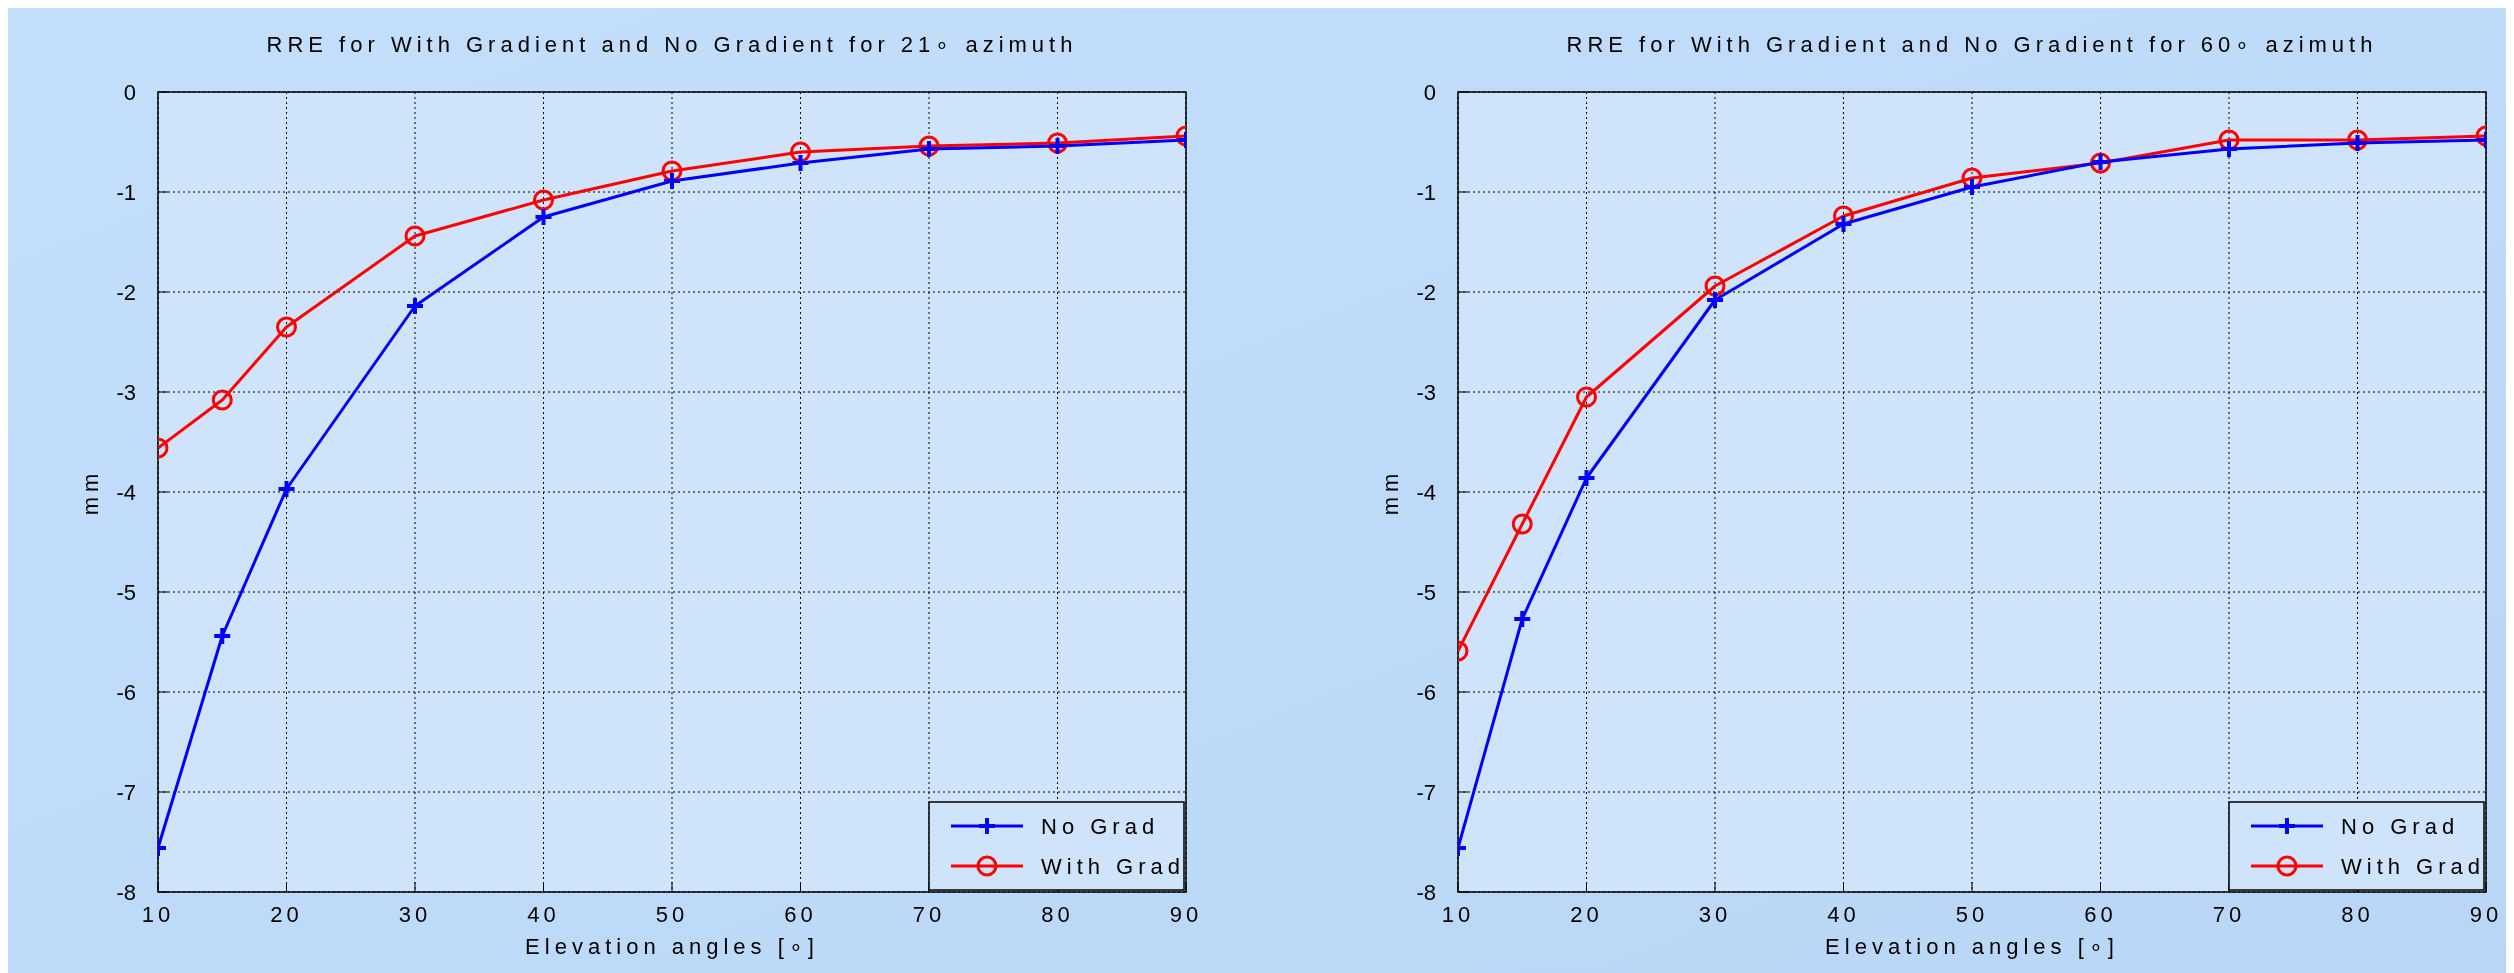 This screenshot has height=973, width=2514. I want to click on chart-title: RRE for With Gradient and No Gradient for 21∘ azimuth, so click(672, 44).